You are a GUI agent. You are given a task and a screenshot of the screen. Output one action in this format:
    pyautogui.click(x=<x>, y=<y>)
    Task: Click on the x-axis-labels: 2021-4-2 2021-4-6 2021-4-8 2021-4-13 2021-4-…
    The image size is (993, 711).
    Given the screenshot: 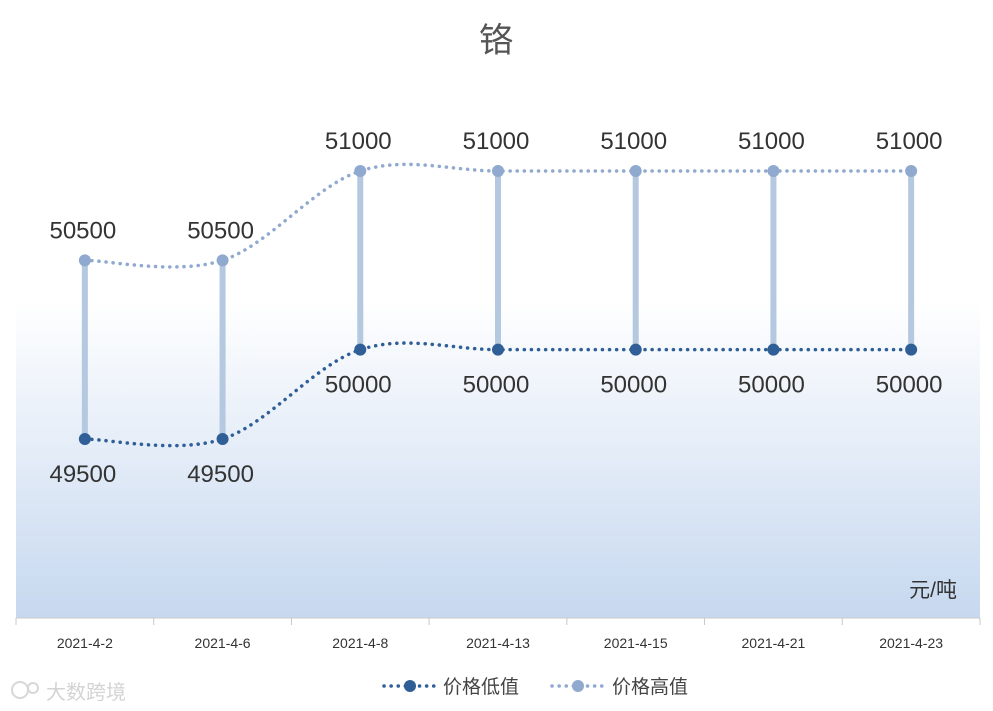 What is the action you would take?
    pyautogui.click(x=500, y=643)
    